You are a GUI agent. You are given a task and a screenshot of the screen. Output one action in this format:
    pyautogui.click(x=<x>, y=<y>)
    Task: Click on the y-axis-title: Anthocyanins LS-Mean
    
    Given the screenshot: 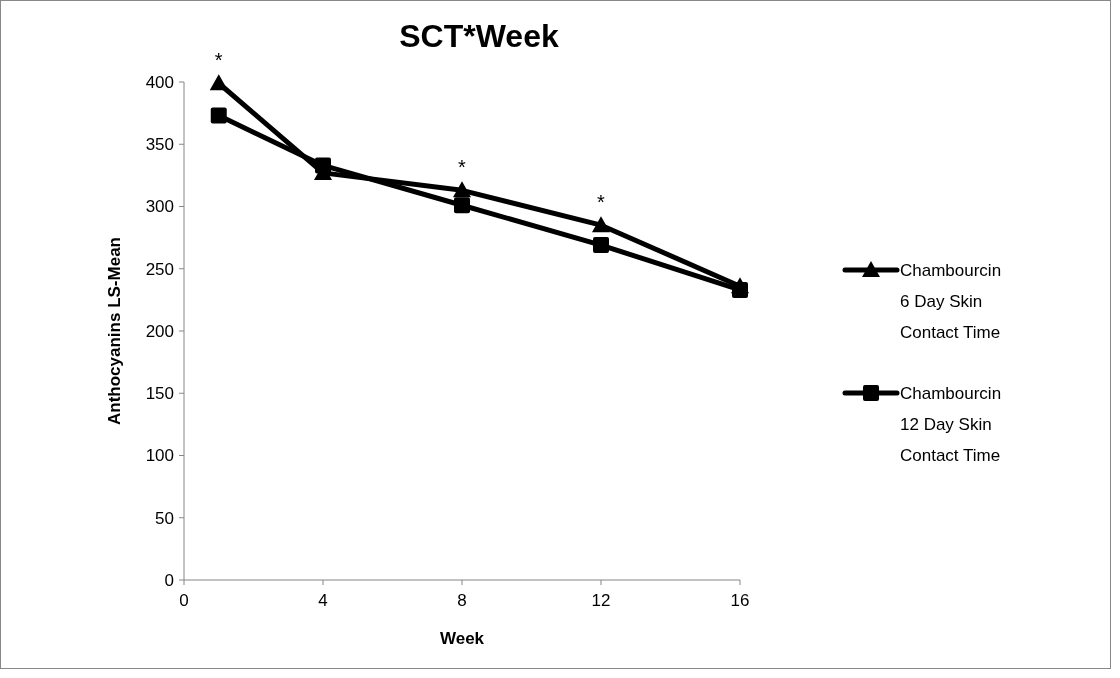 What is the action you would take?
    pyautogui.click(x=114, y=331)
    